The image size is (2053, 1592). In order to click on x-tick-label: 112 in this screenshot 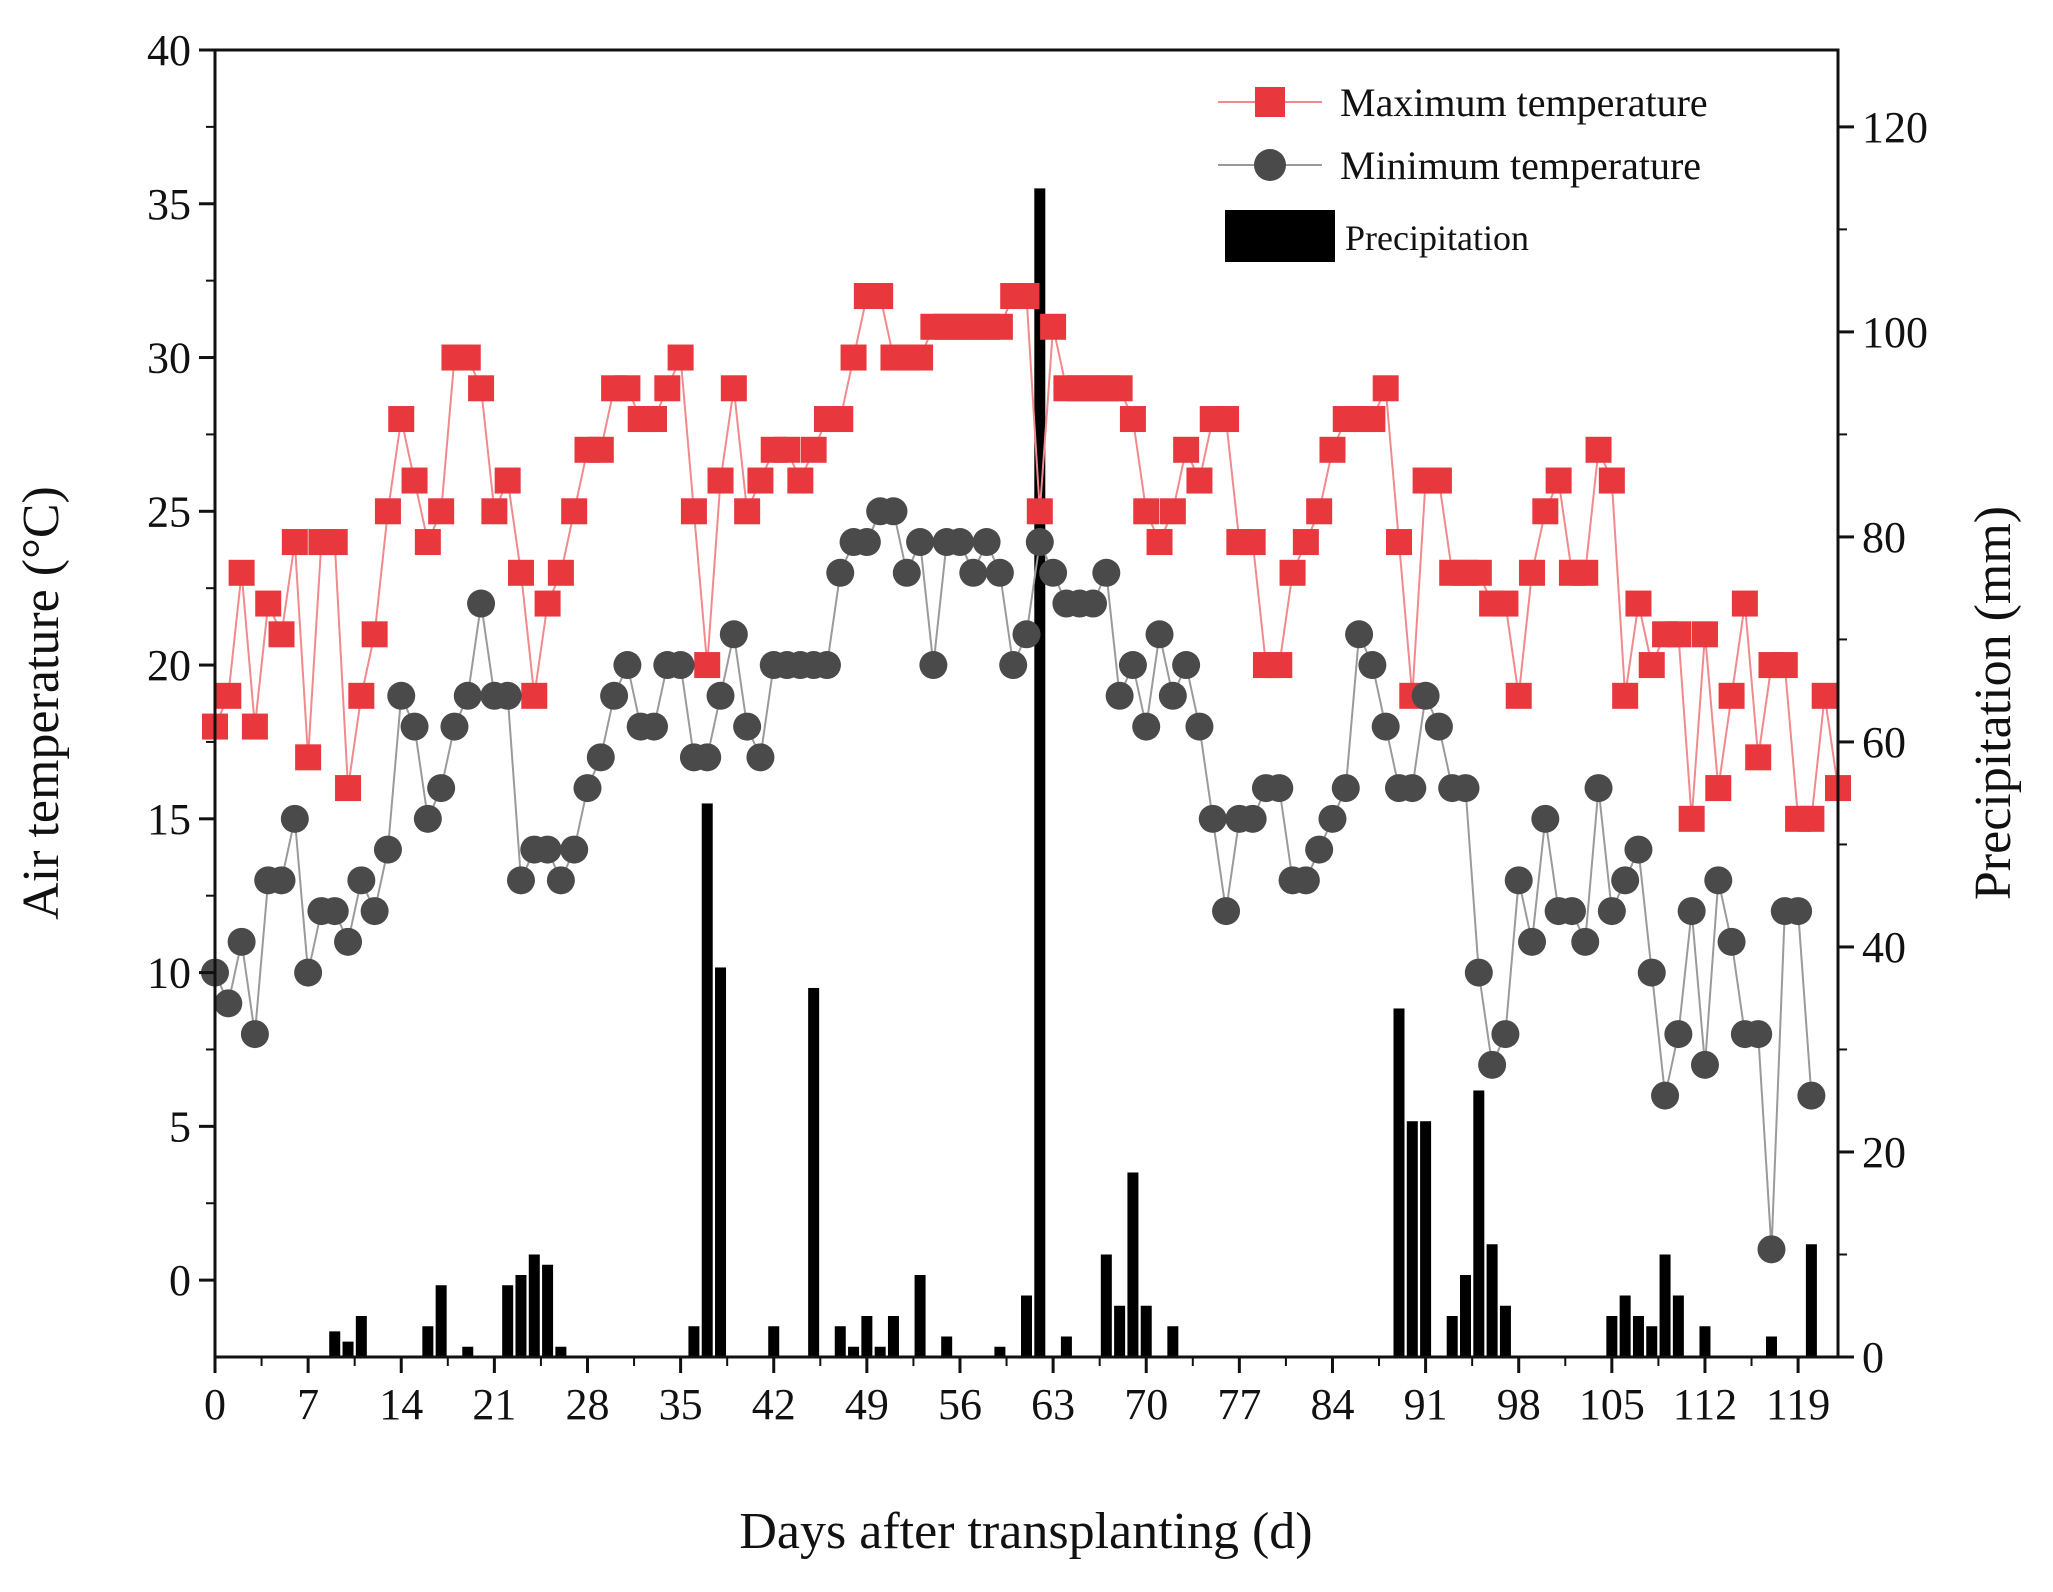, I will do `click(1705, 1404)`.